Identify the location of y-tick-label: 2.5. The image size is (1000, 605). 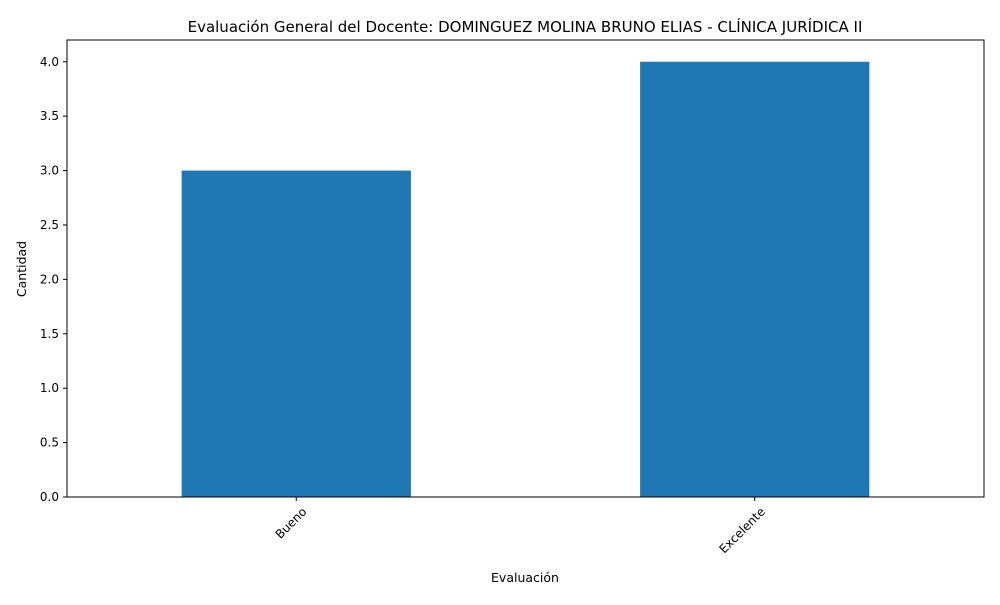
(49, 225).